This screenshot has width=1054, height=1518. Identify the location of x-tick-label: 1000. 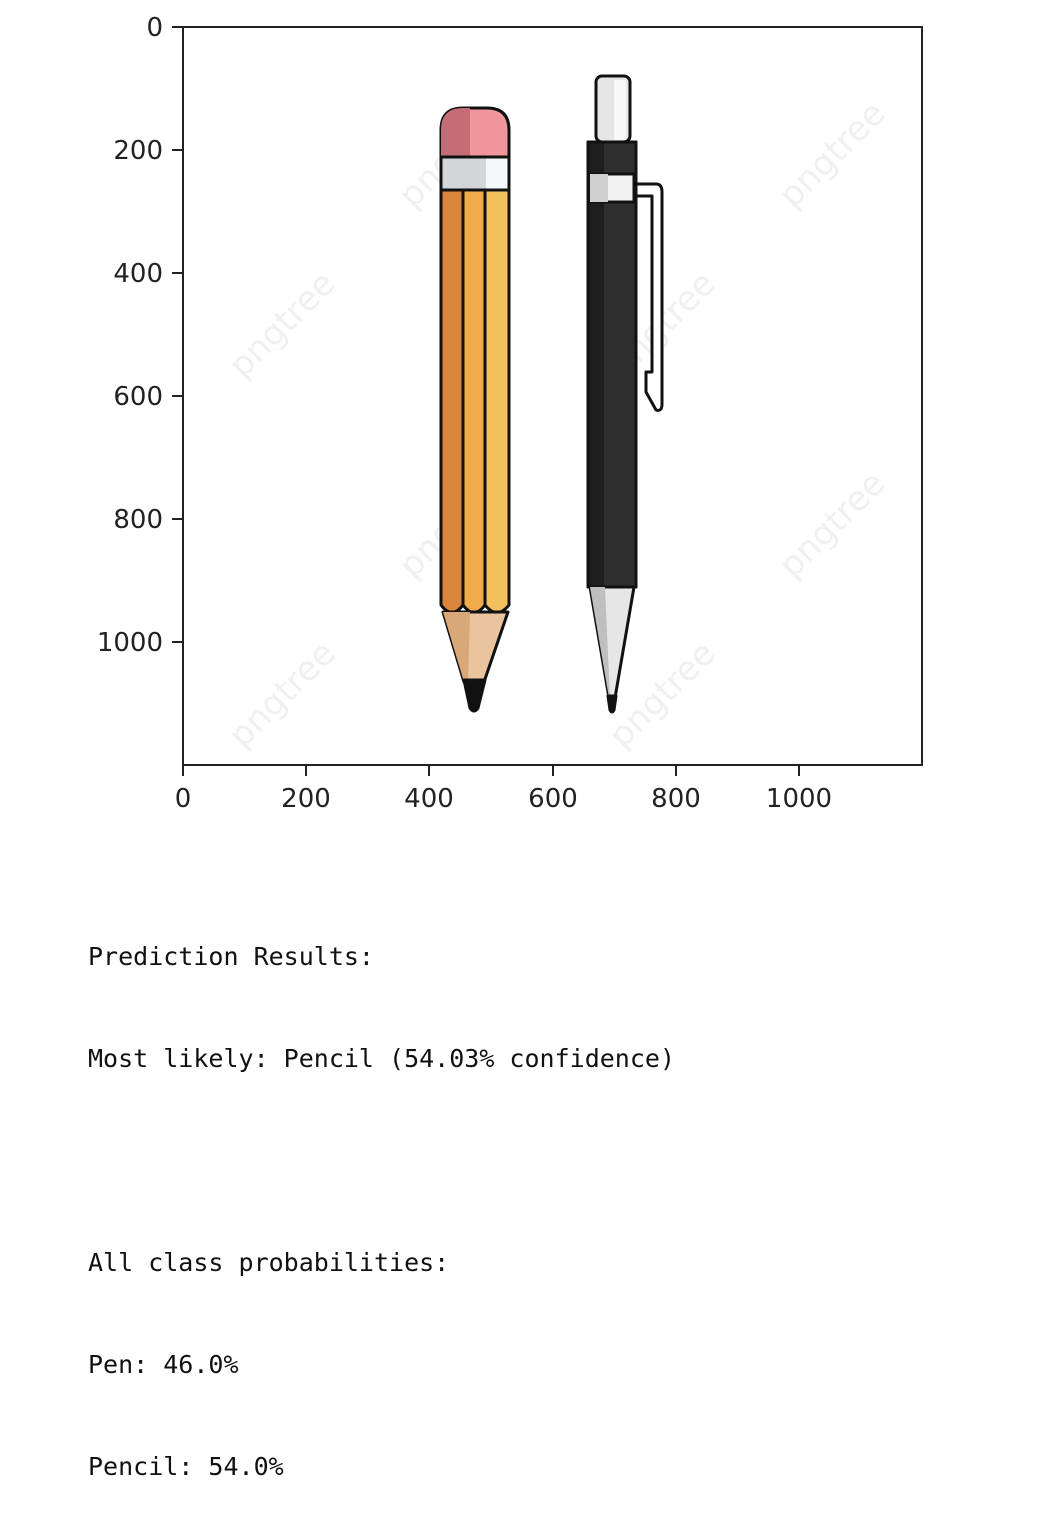
(799, 799).